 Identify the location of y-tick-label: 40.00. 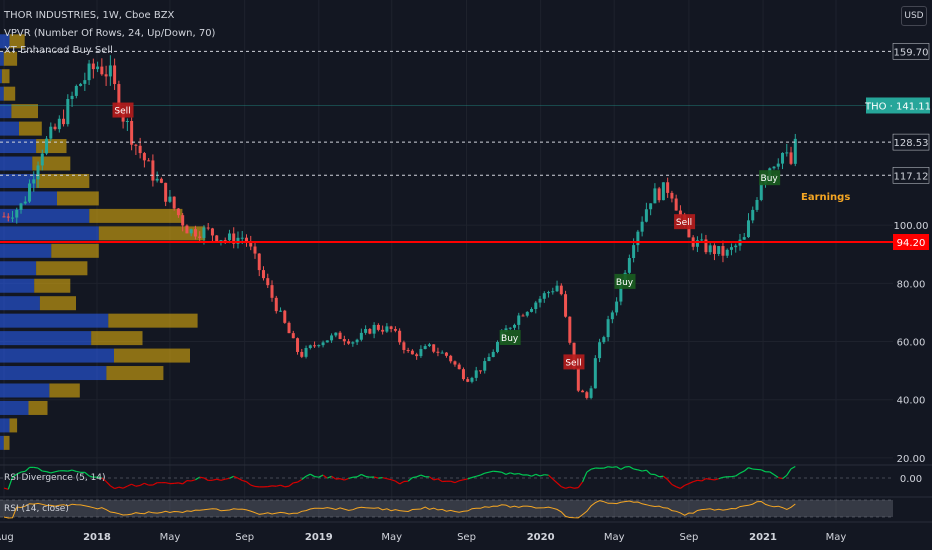
(911, 401).